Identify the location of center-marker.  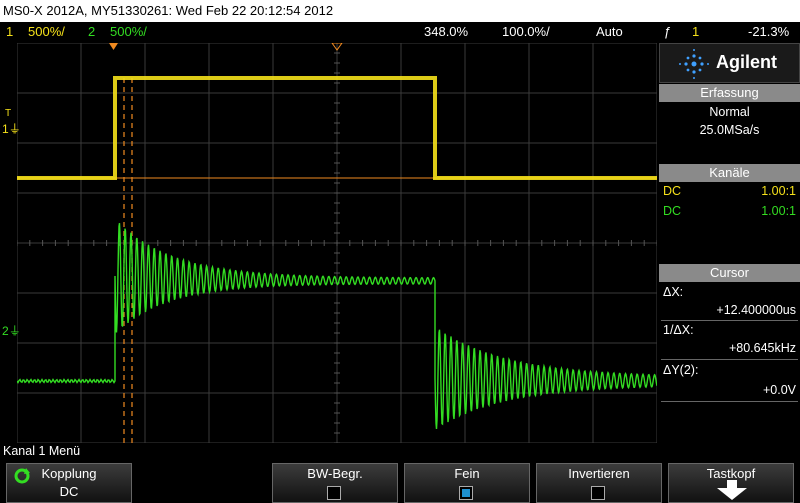
(337, 47).